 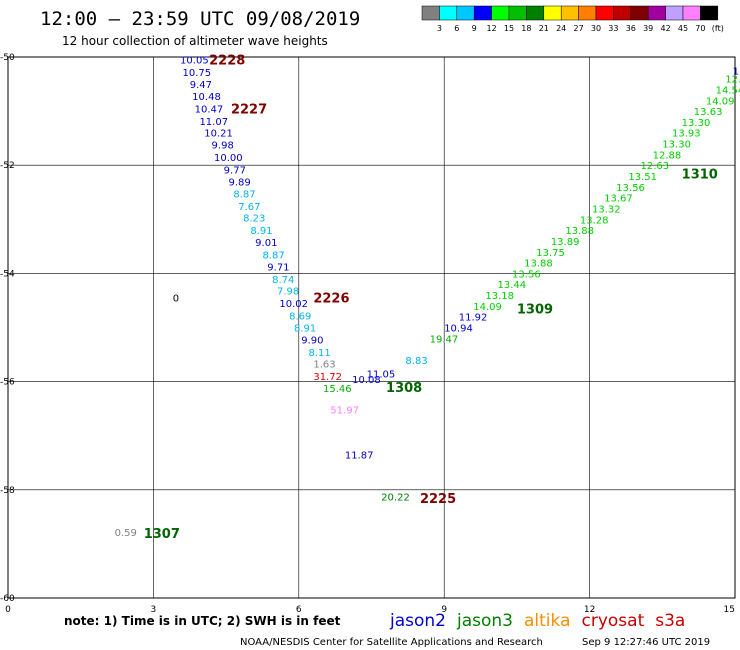 I want to click on swh-observation: 7.98, so click(x=288, y=292).